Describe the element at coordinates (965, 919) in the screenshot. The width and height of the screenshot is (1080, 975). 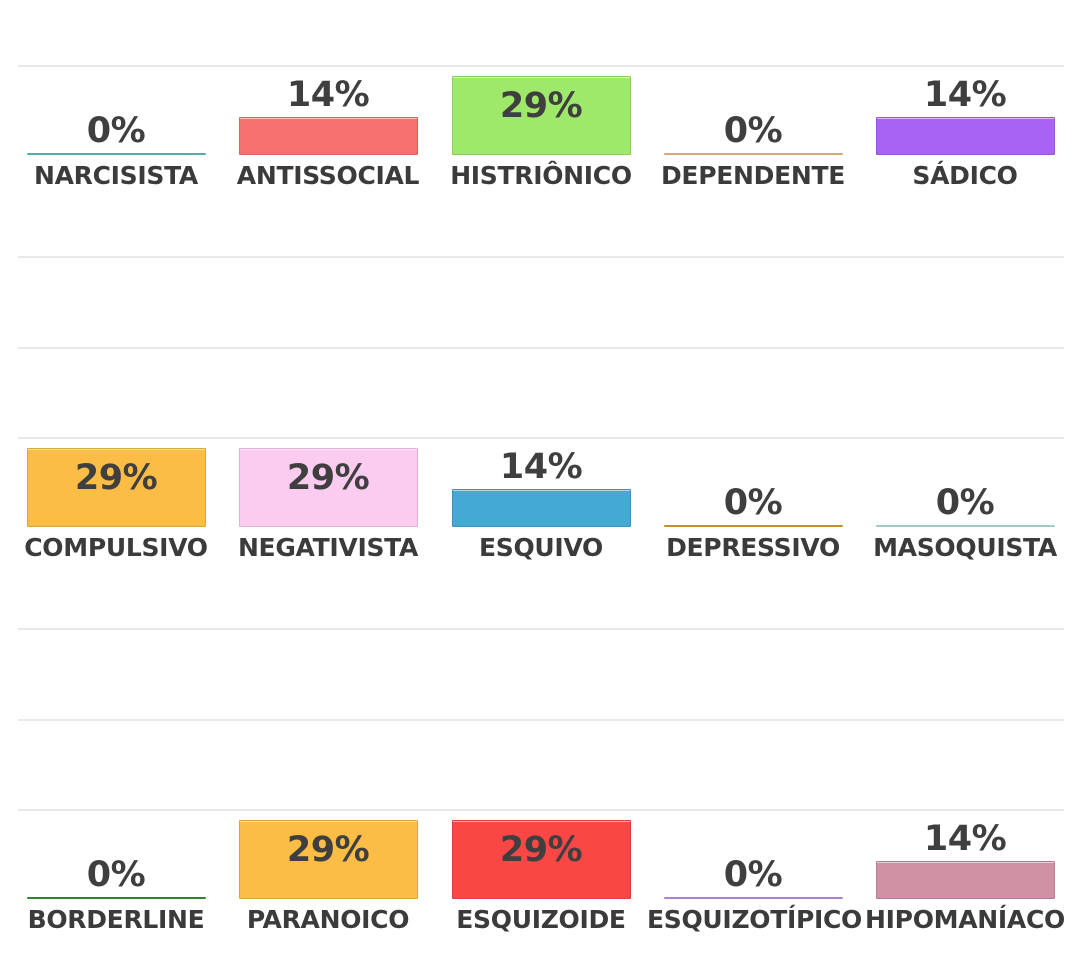
I see `category-label: HIPOMANÍACO` at that location.